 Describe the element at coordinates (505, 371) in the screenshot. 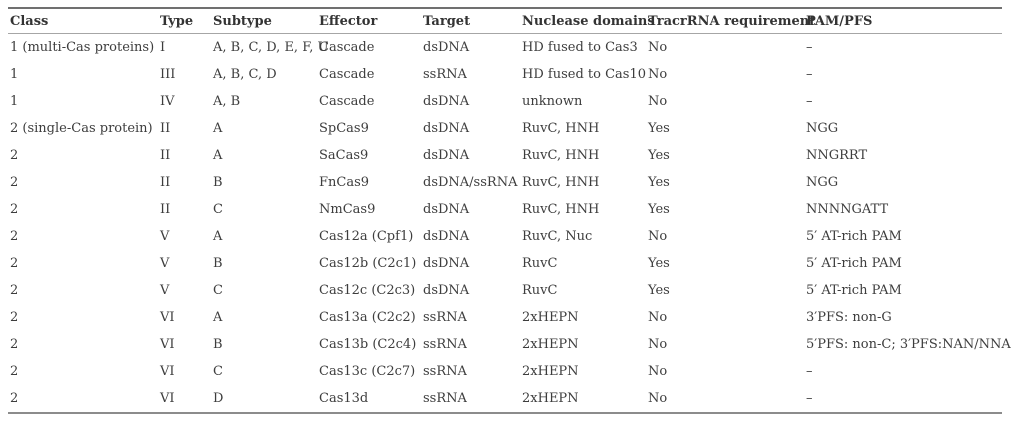

I see `table-row: 2 VI C Cas13c (C2c7) ssRNA 2xHEPN No –` at that location.